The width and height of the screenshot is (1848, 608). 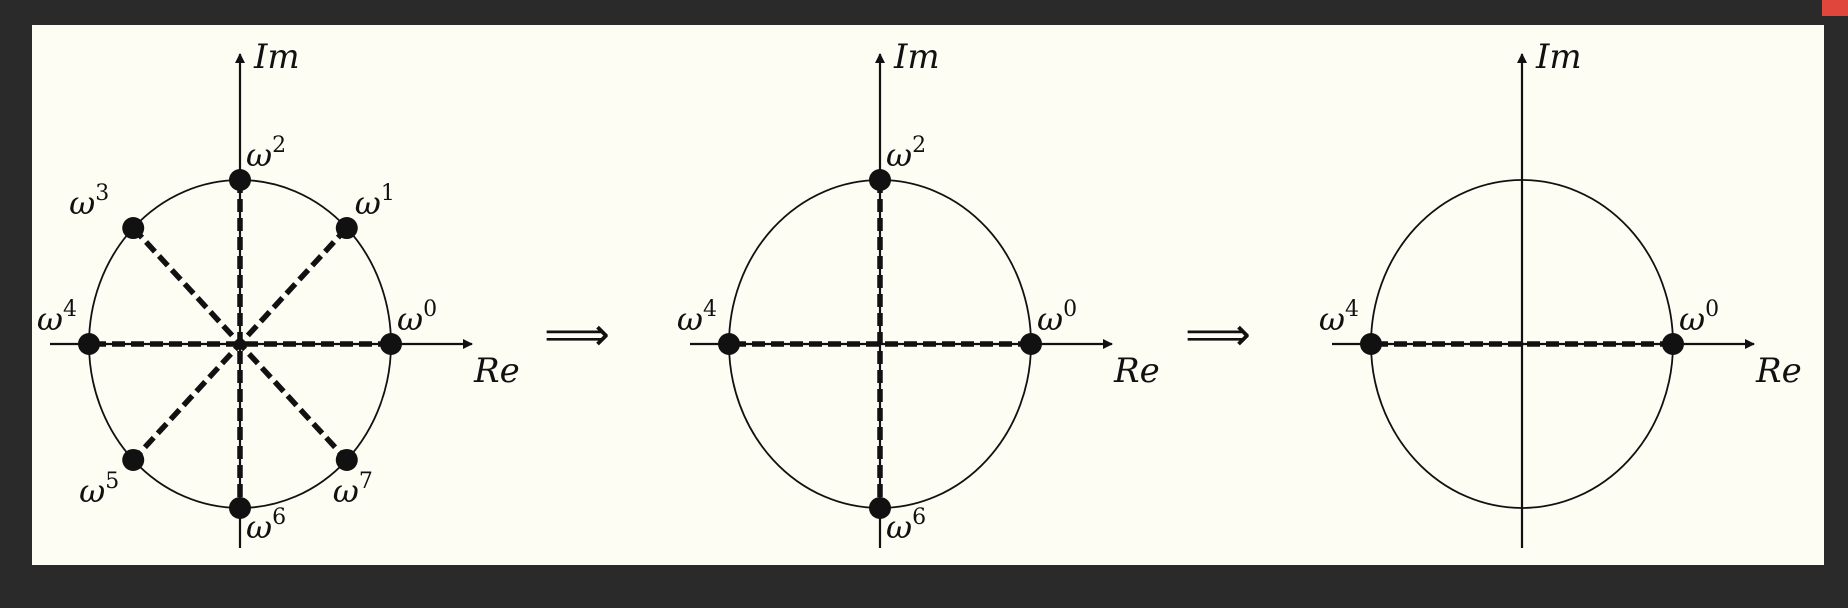 What do you see at coordinates (346, 228) in the screenshot?
I see `root-point-w1` at bounding box center [346, 228].